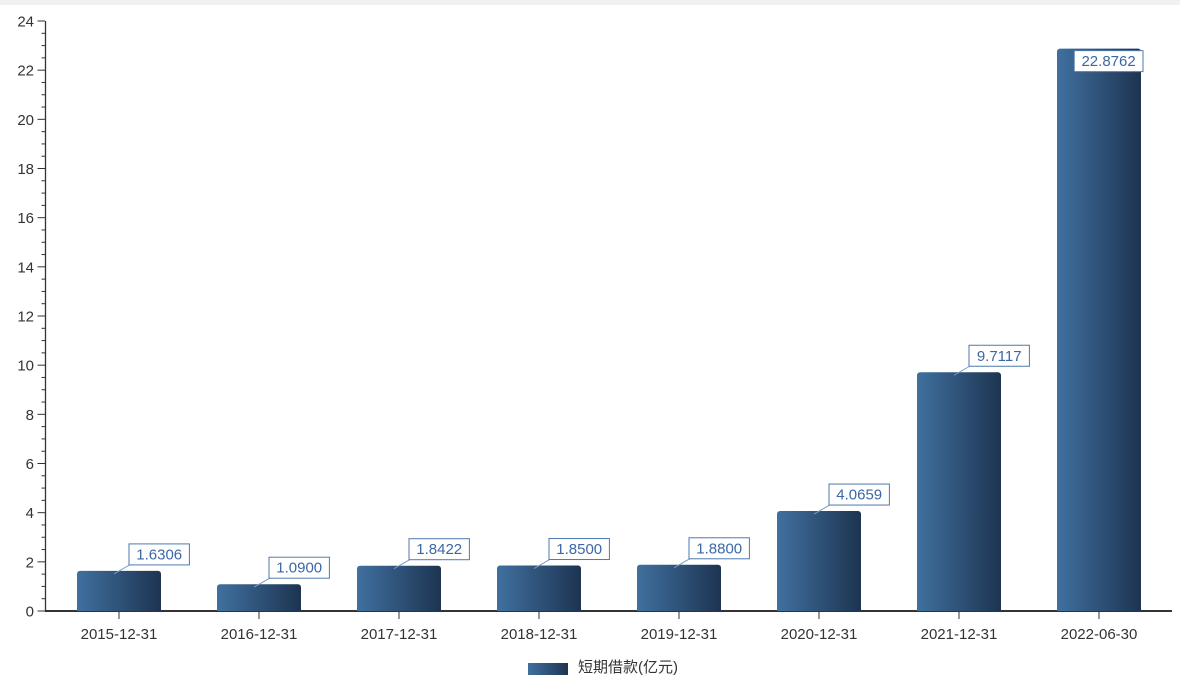  I want to click on value-label-text: 22.8762, so click(1108, 61).